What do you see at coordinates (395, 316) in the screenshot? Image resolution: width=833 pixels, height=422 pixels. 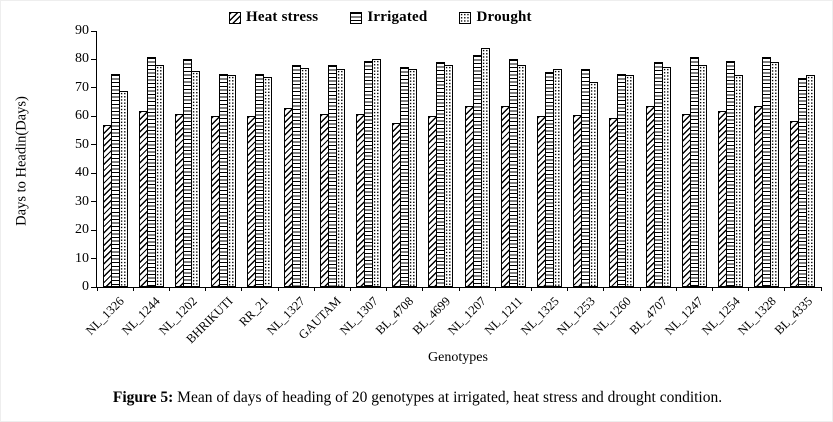 I see `x-tick-label: BL_4708` at bounding box center [395, 316].